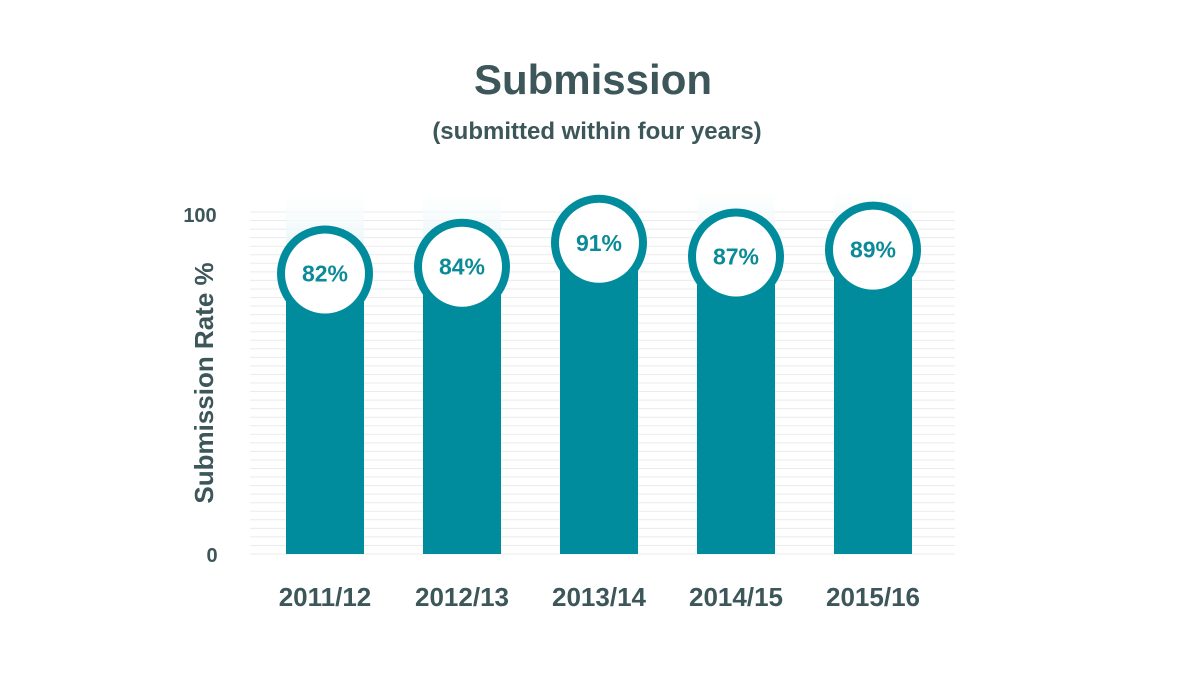 The height and width of the screenshot is (680, 1200). I want to click on chart-subtitle: (submitted within four years), so click(596, 131).